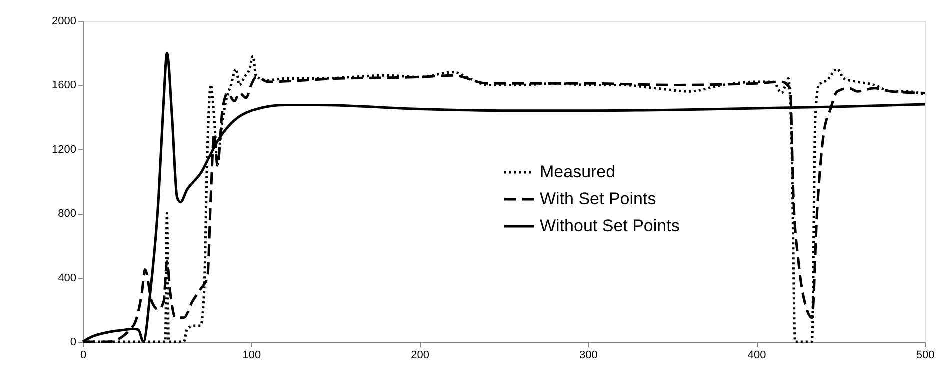 The width and height of the screenshot is (952, 392). I want to click on x-tick-label: 100, so click(252, 356).